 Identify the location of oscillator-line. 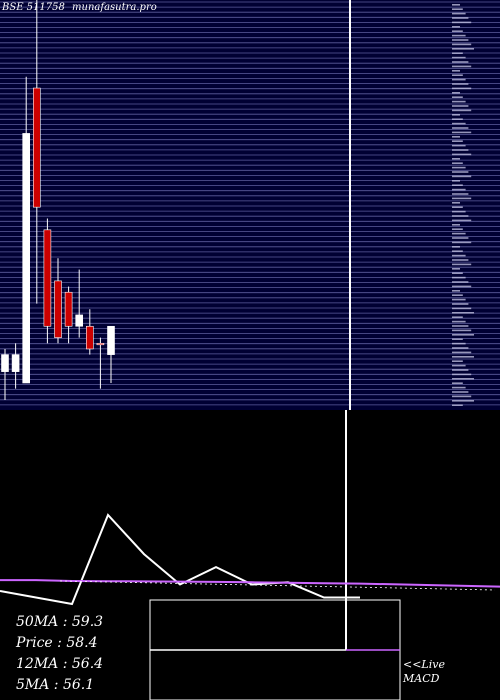
(180, 559).